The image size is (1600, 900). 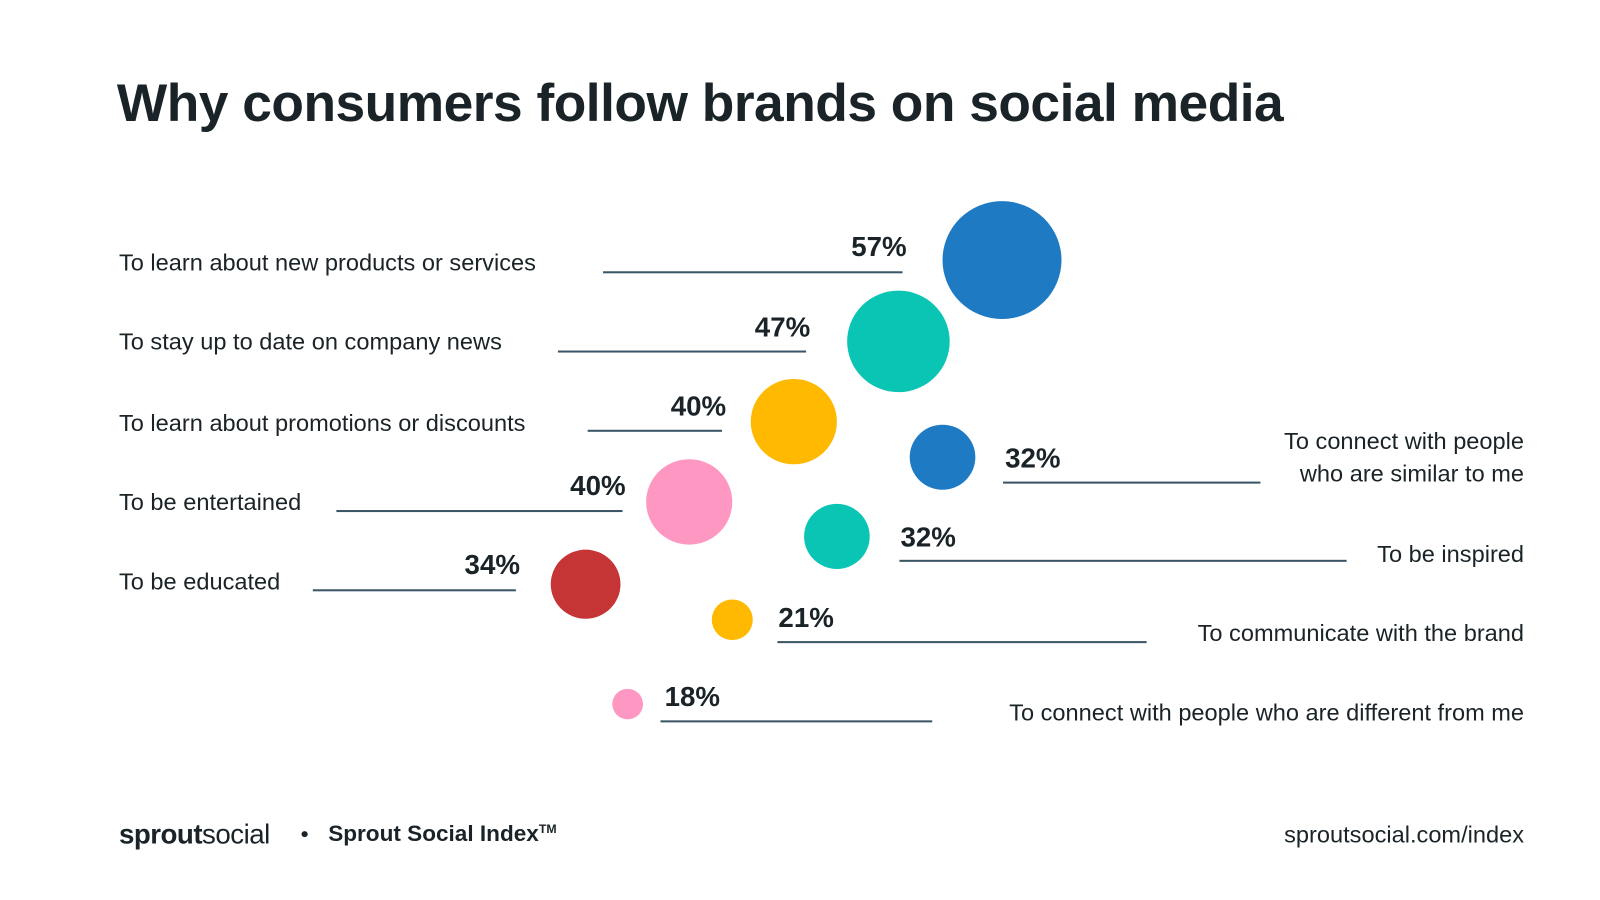 I want to click on value-label: 21%, so click(x=806, y=617).